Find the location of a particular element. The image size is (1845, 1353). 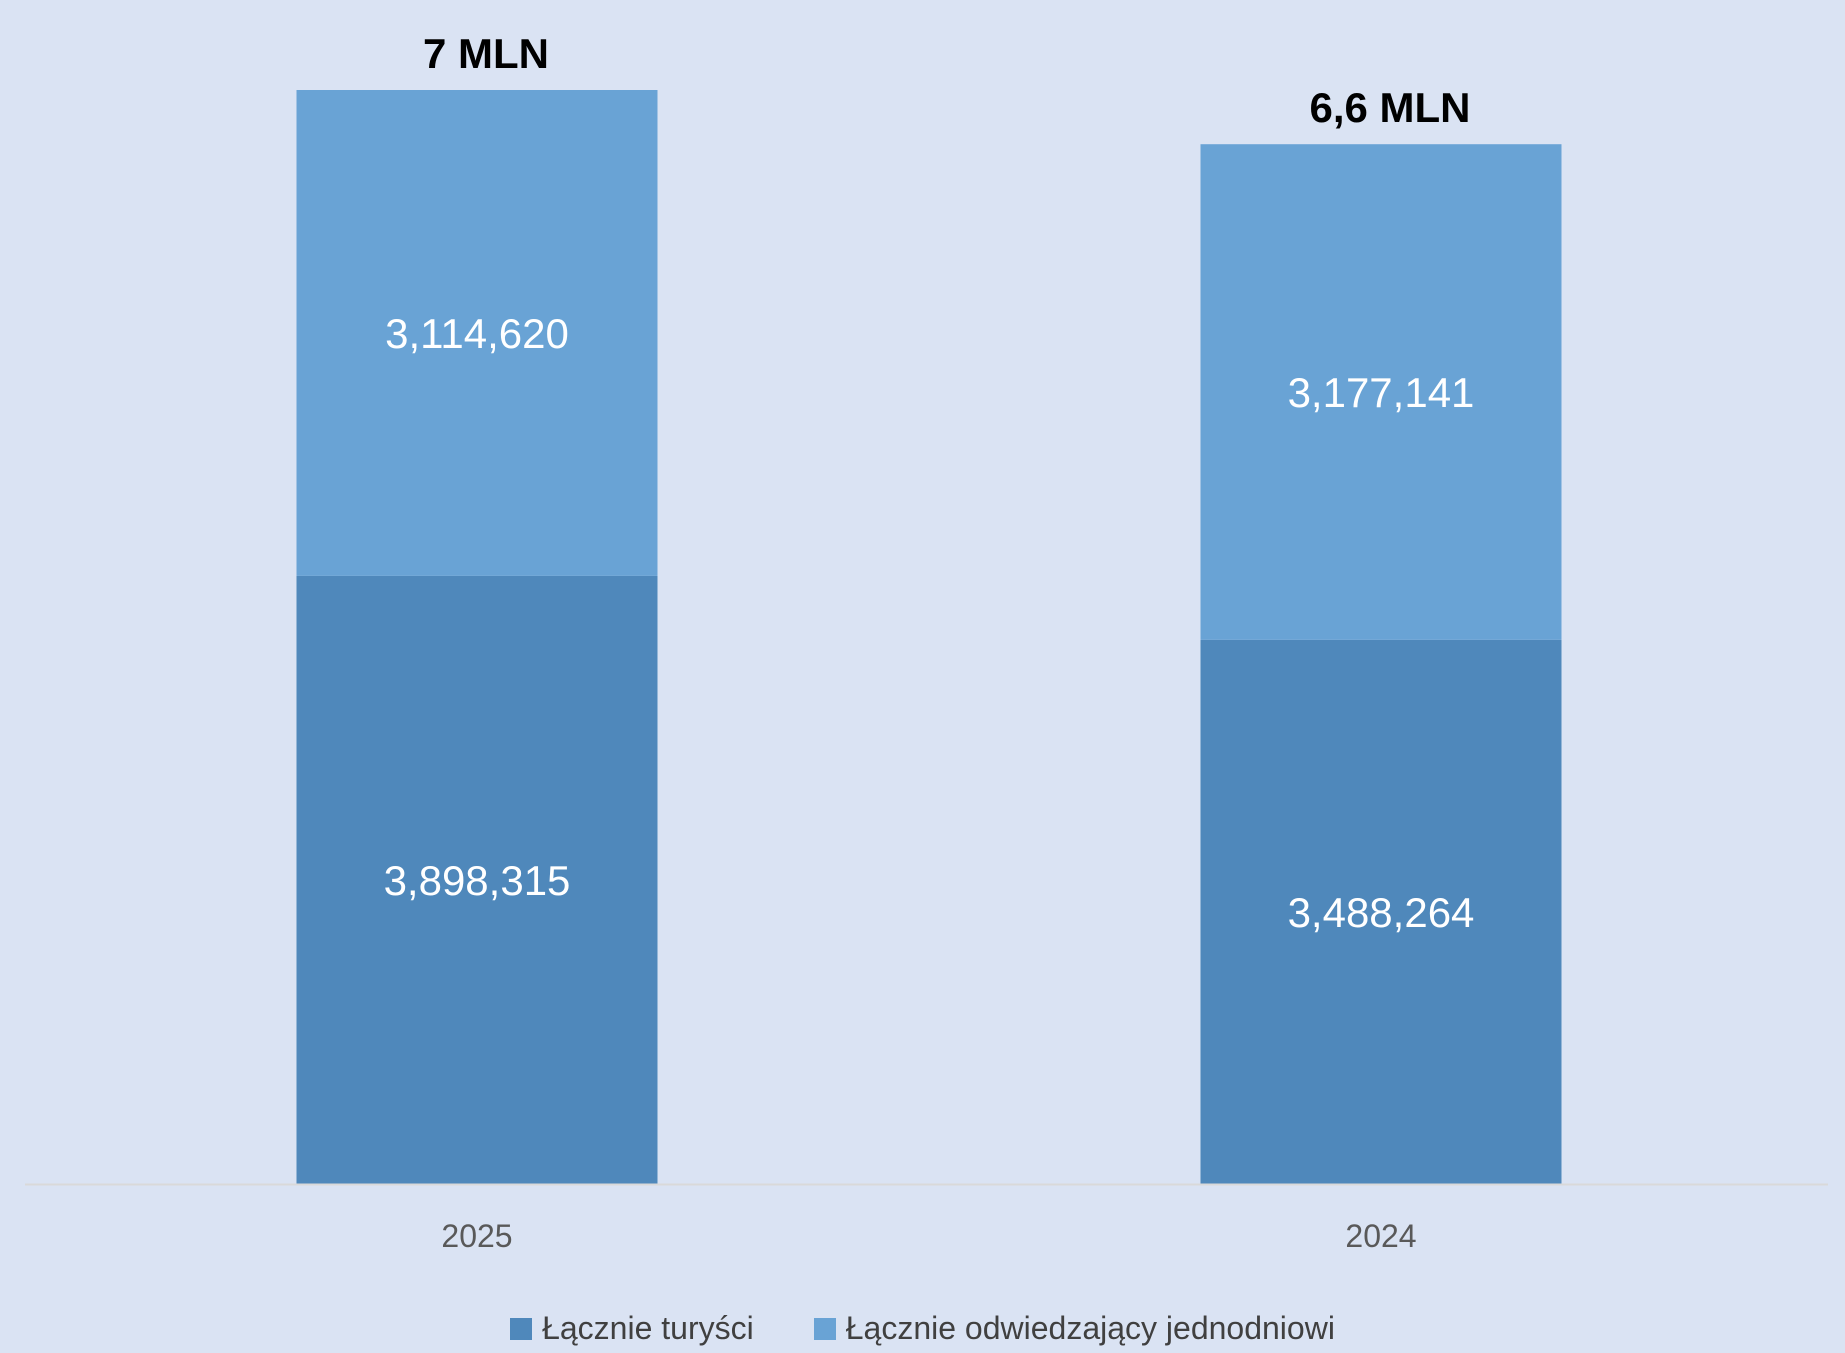

data-label-2025-series-0: 3,898,315 is located at coordinates (477, 880).